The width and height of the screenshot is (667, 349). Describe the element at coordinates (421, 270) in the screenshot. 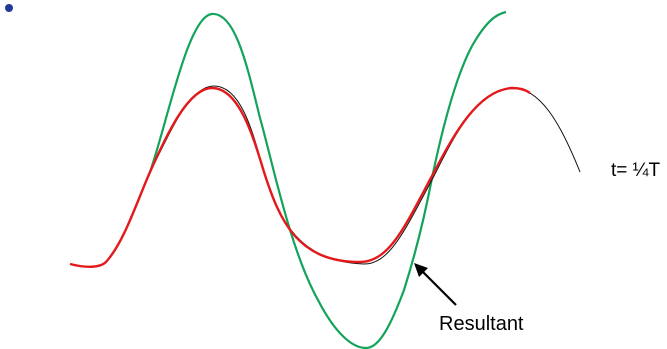

I see `arrow-head` at that location.